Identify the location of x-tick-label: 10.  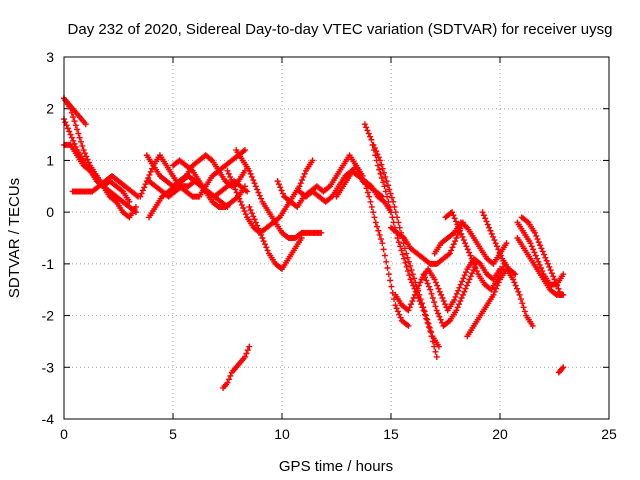
(282, 434).